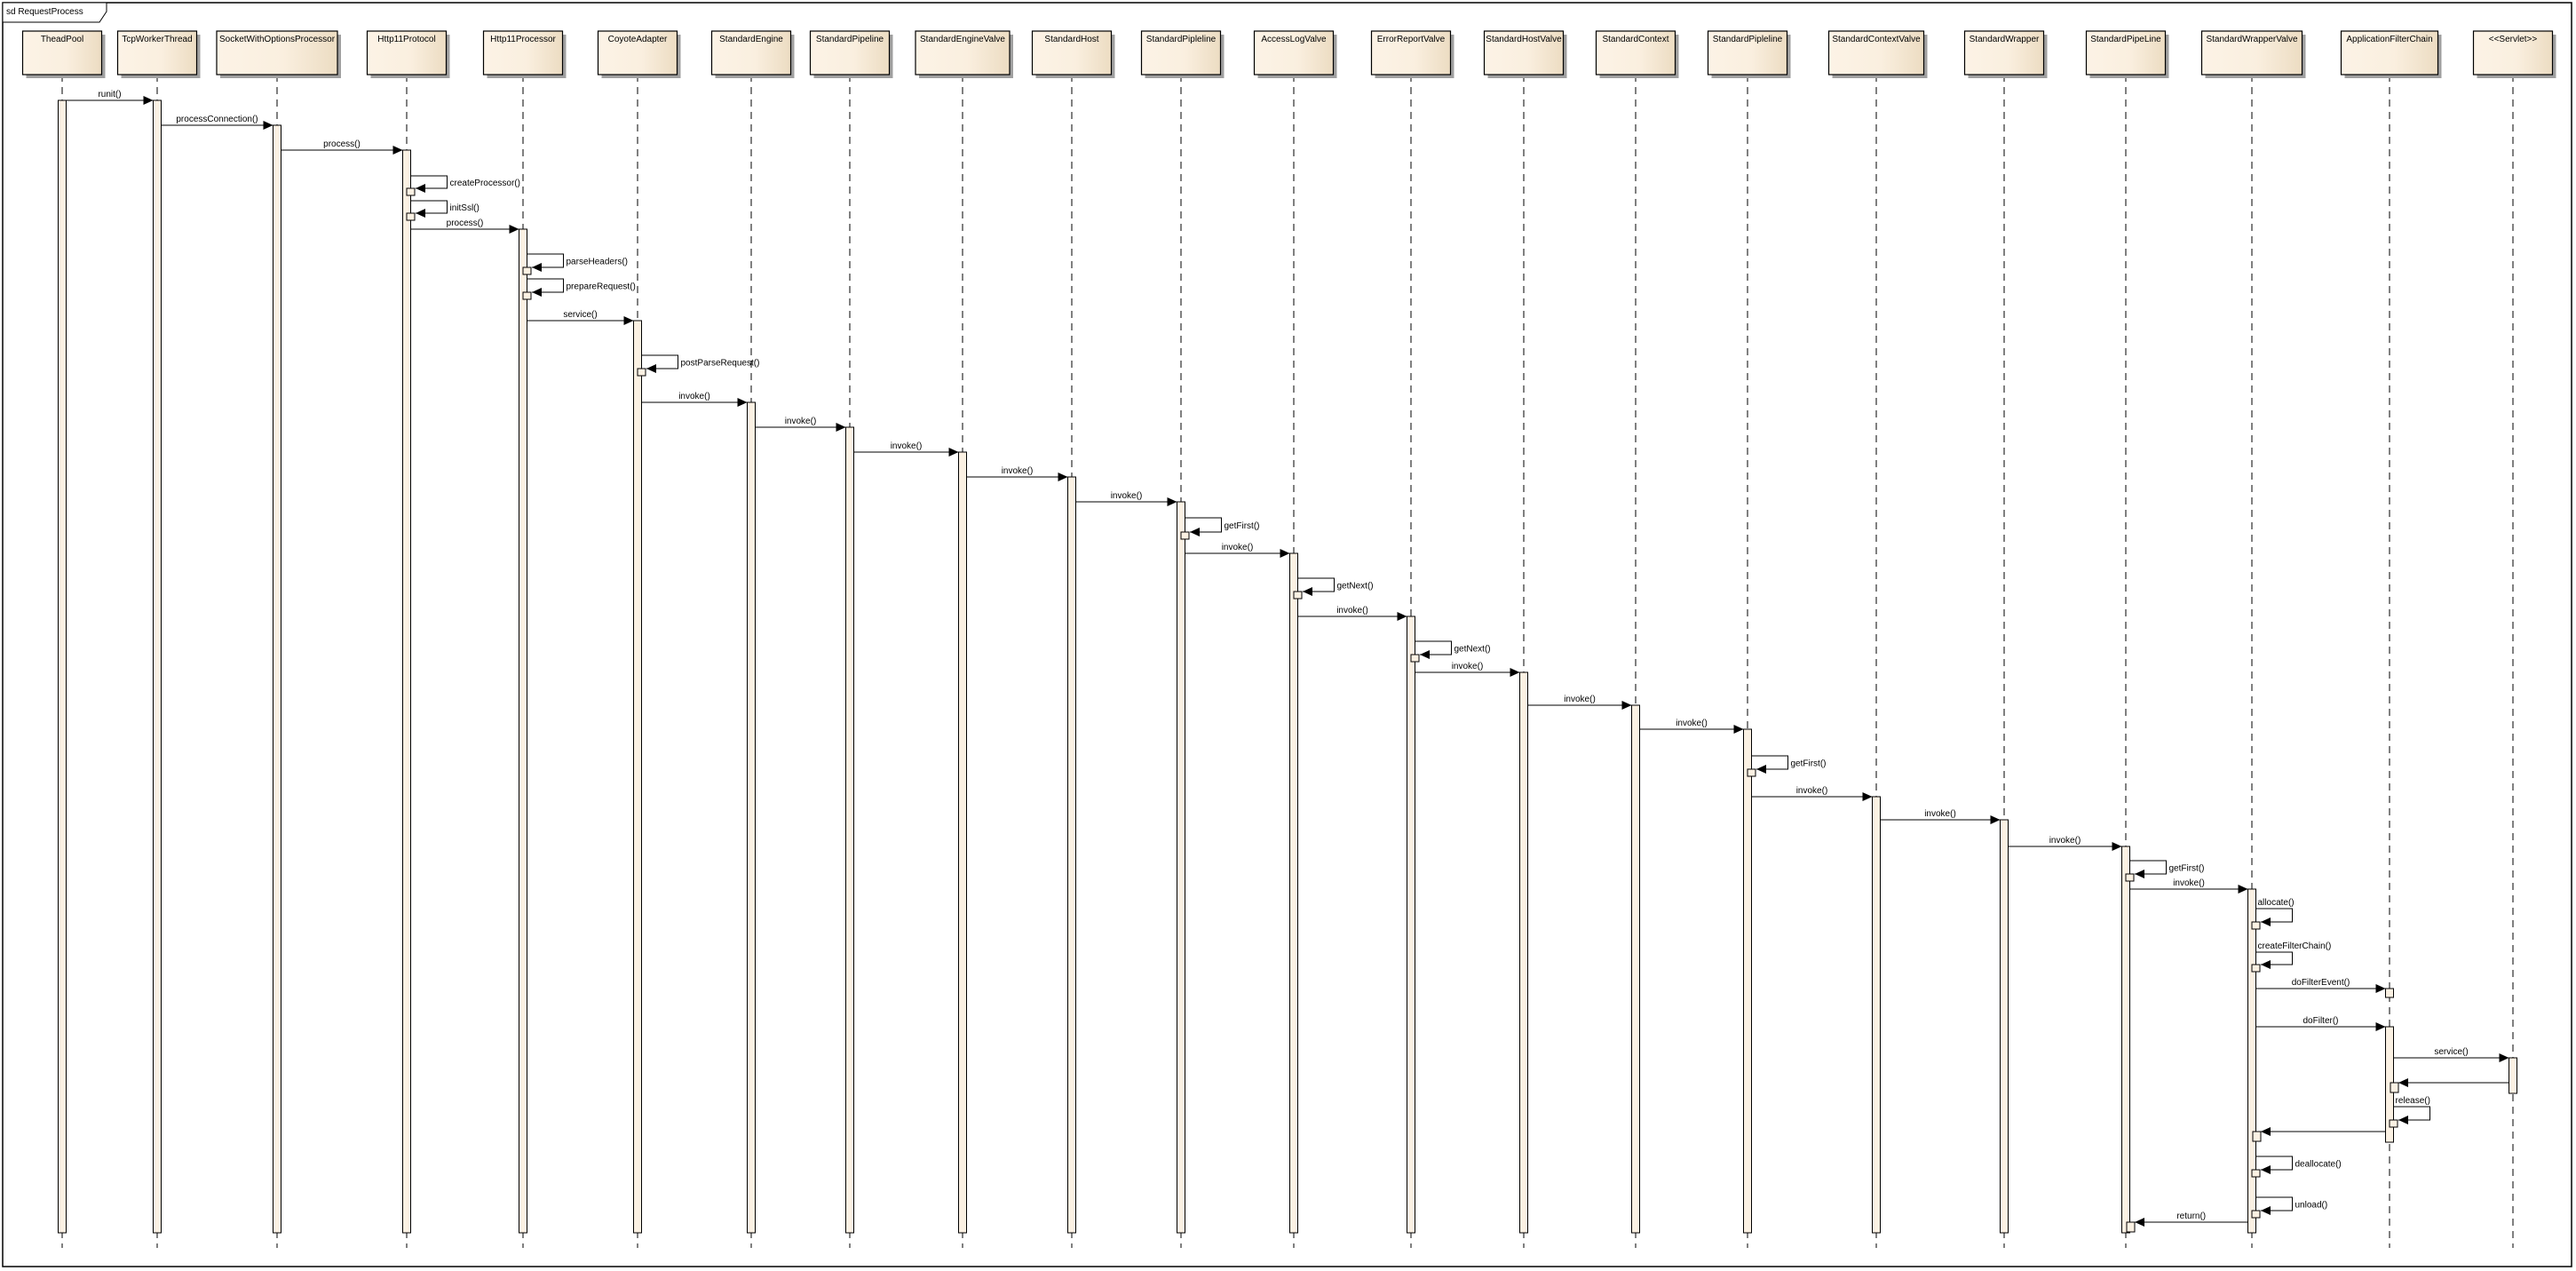 This screenshot has width=2576, height=1271. Describe the element at coordinates (408, 54) in the screenshot. I see `participant-3: Http11Protocol` at that location.